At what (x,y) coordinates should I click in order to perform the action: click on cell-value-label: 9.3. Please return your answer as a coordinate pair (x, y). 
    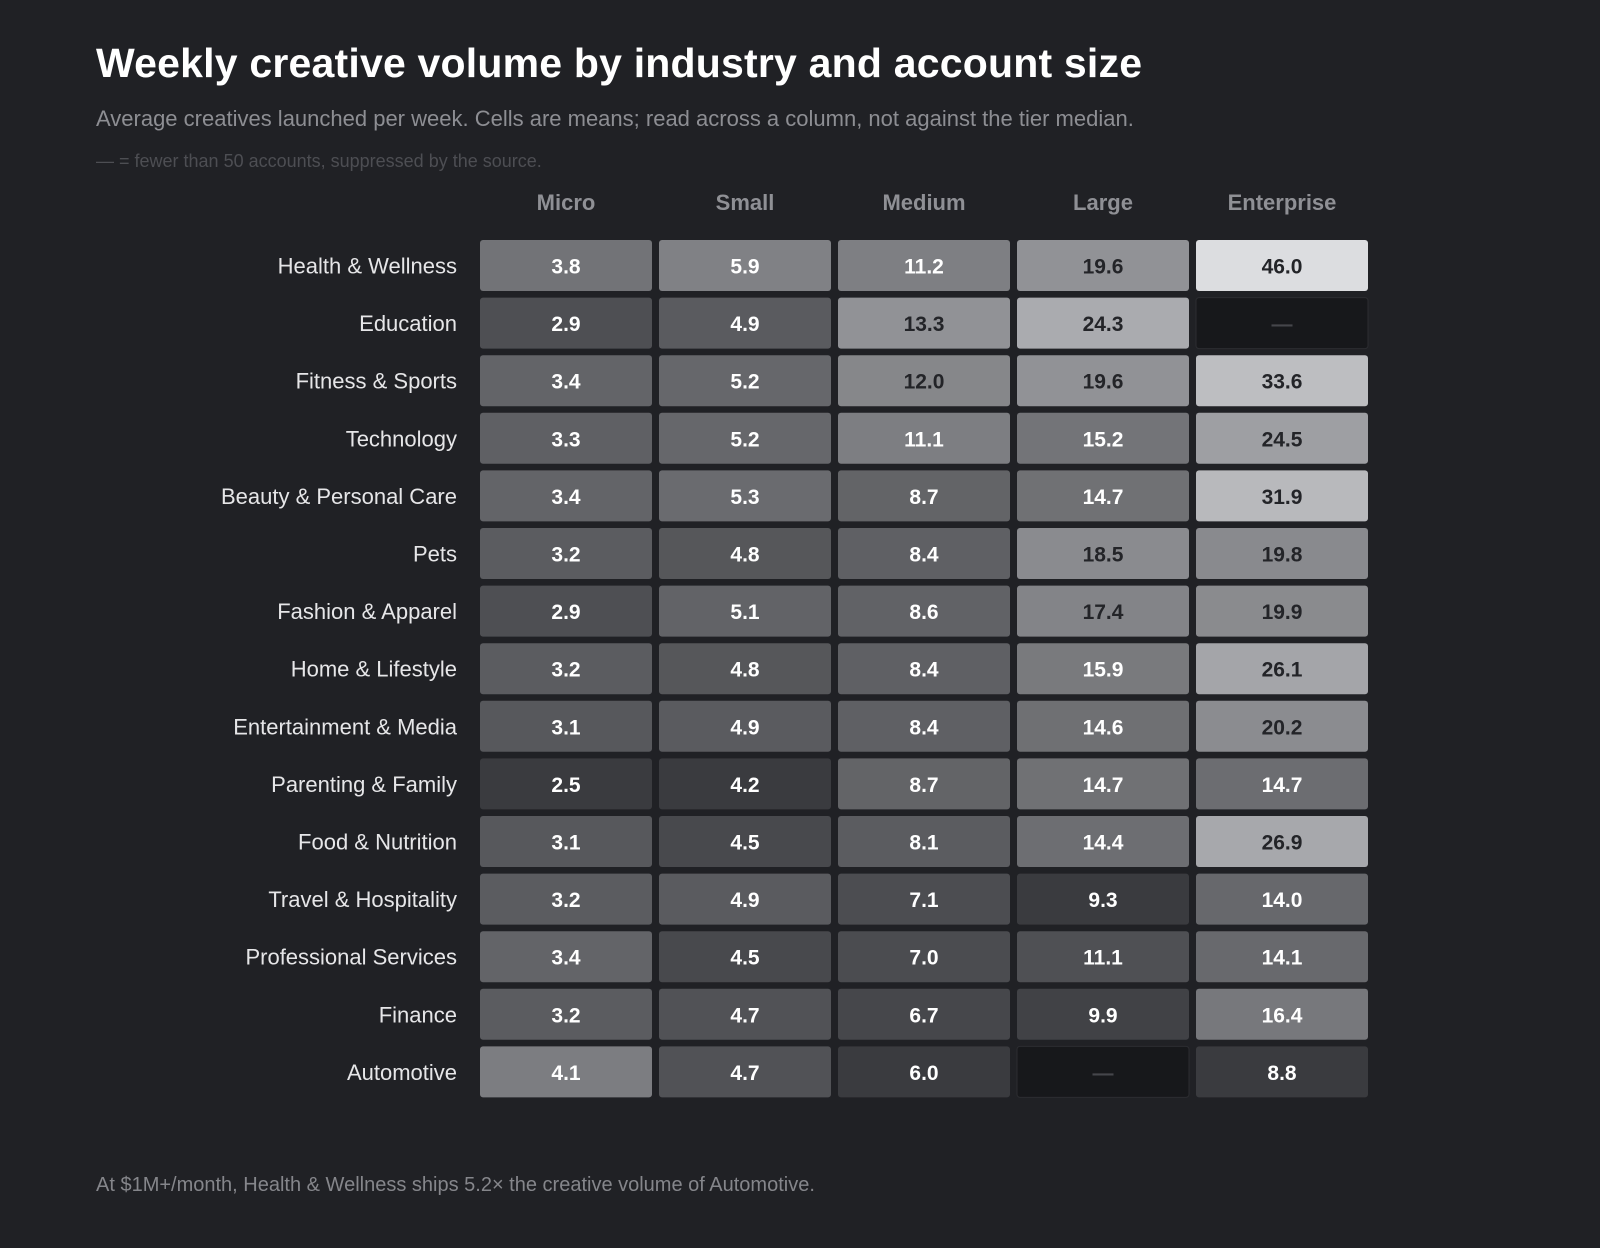
    Looking at the image, I should click on (1102, 900).